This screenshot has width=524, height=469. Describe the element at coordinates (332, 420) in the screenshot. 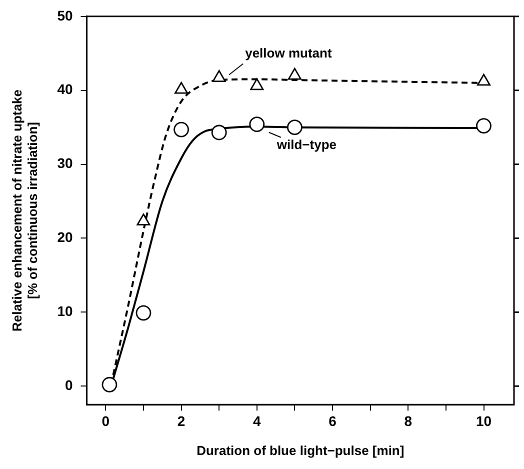

I see `x-tick-label: 6` at that location.